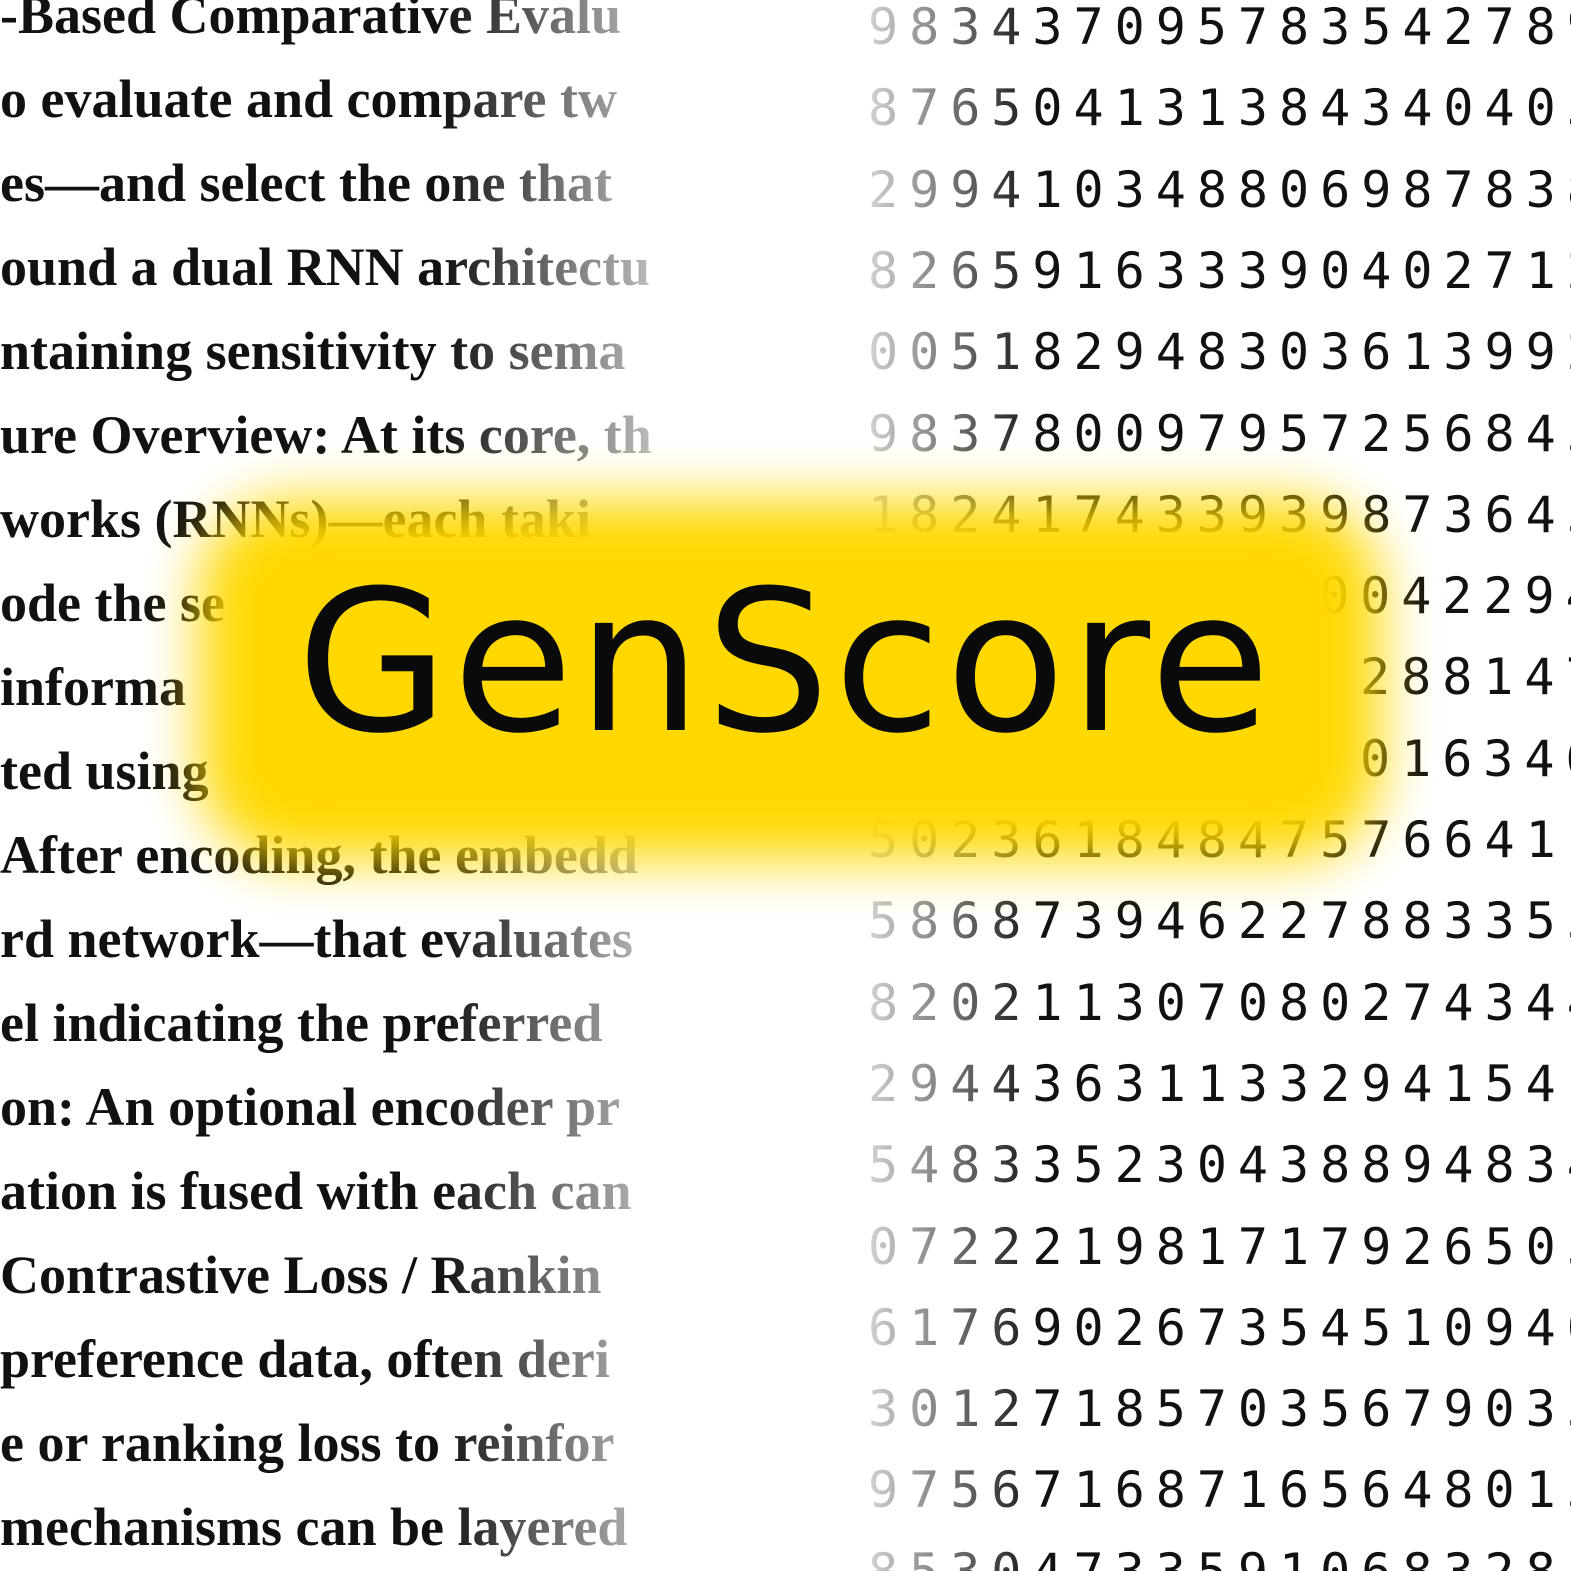 The height and width of the screenshot is (1571, 1571). I want to click on text-line: el indicating the preferred, so click(301, 1023).